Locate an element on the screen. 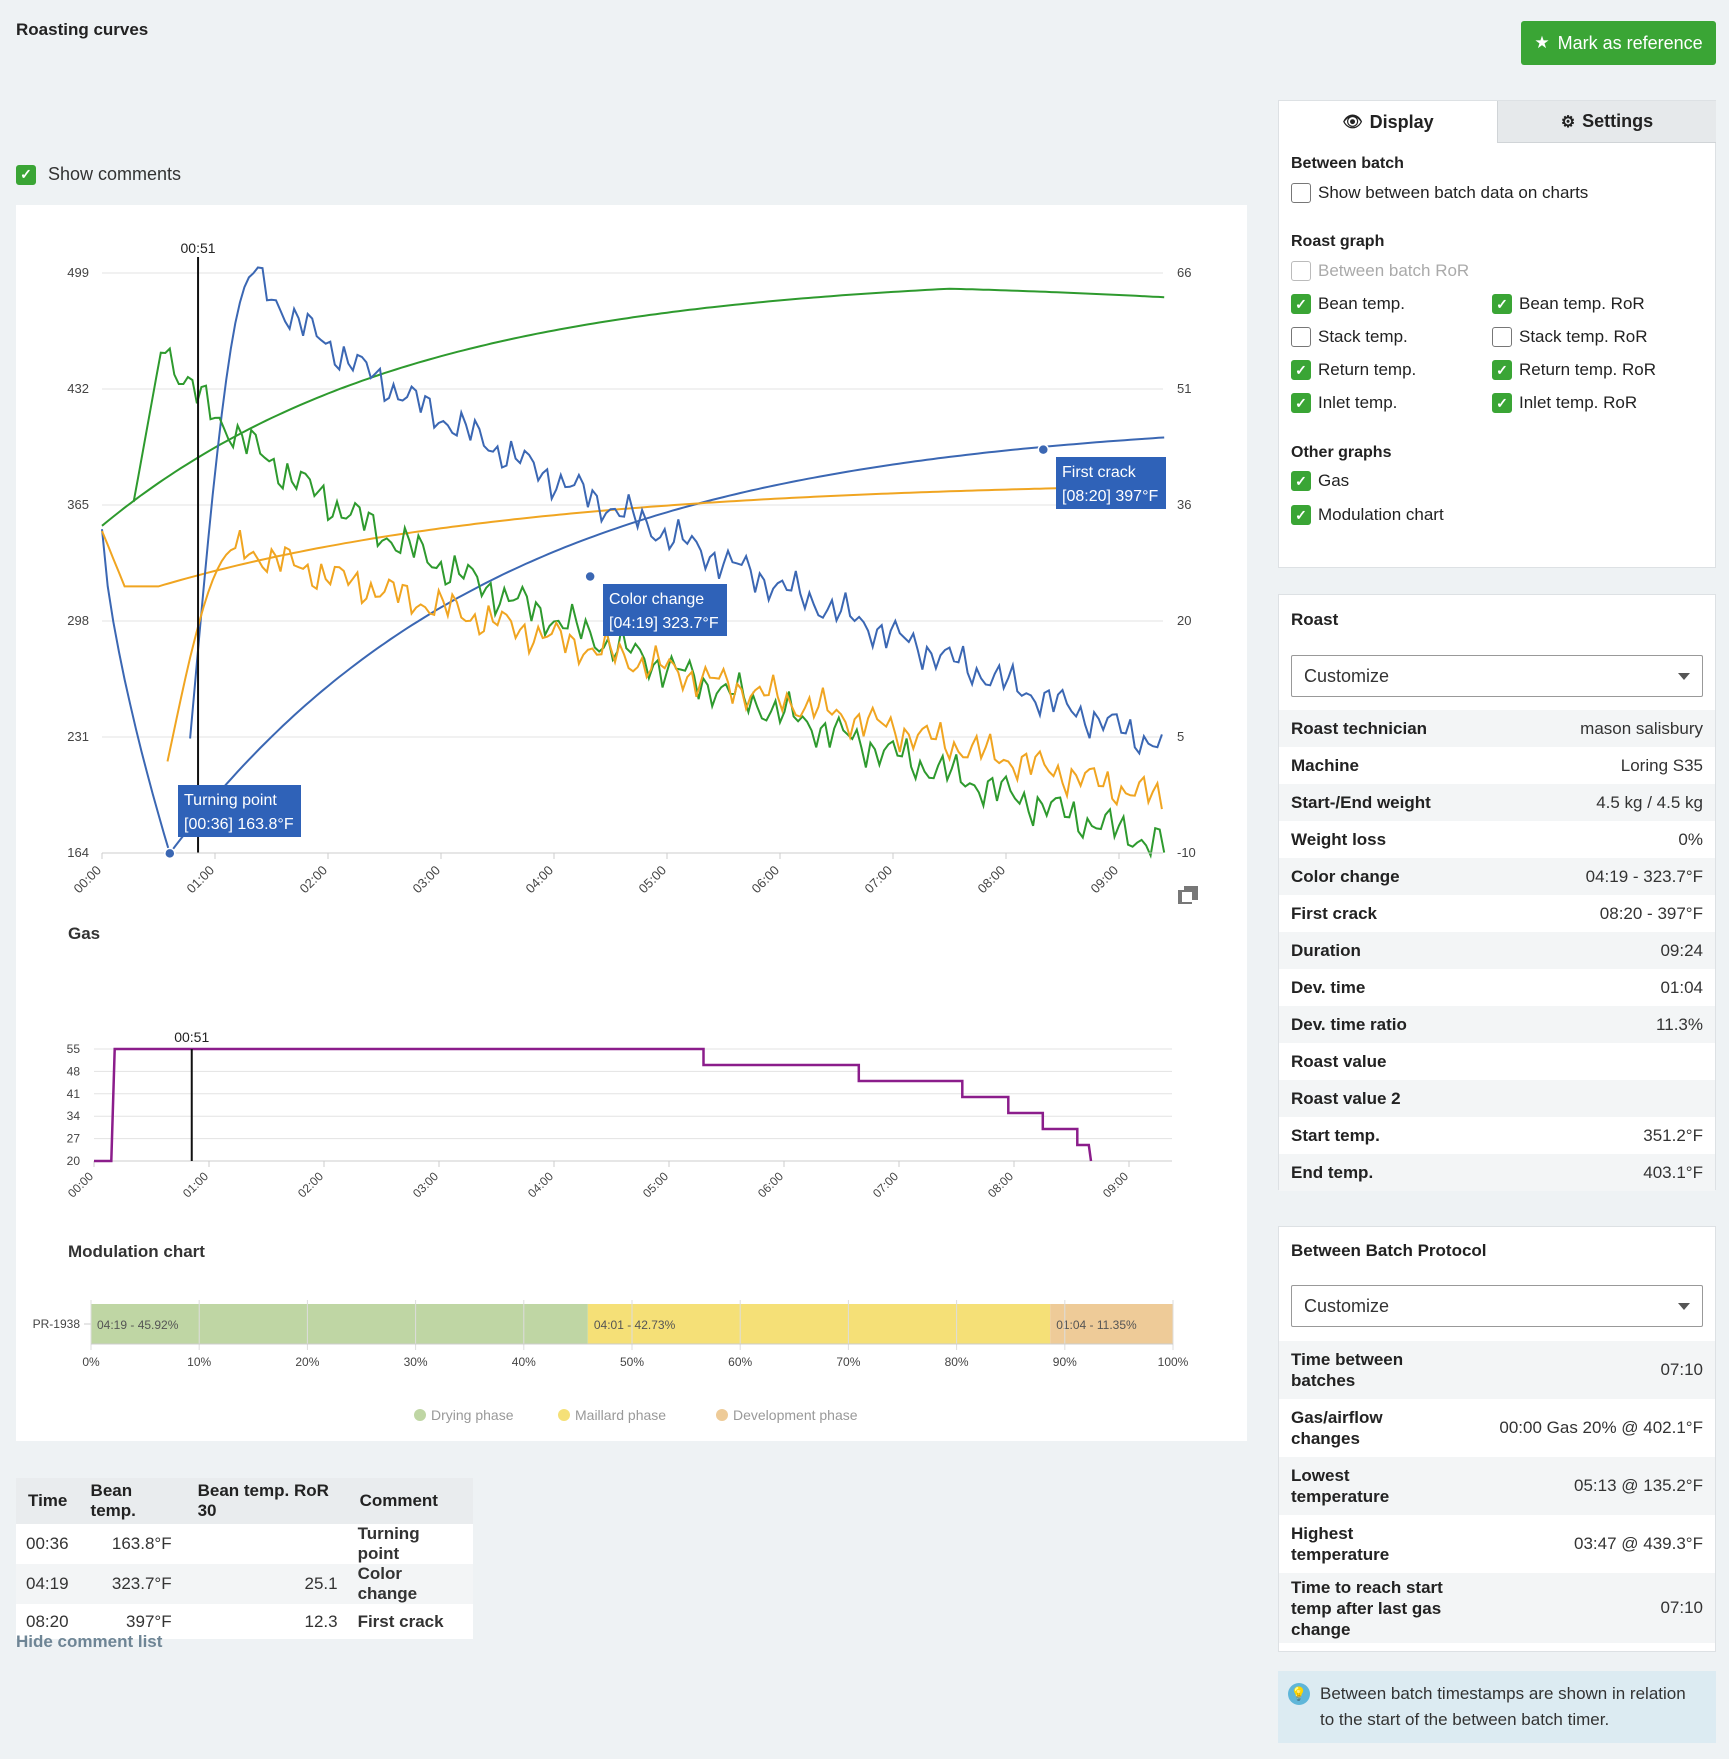  option-stack-temp: Stack temp. is located at coordinates (1349, 337).